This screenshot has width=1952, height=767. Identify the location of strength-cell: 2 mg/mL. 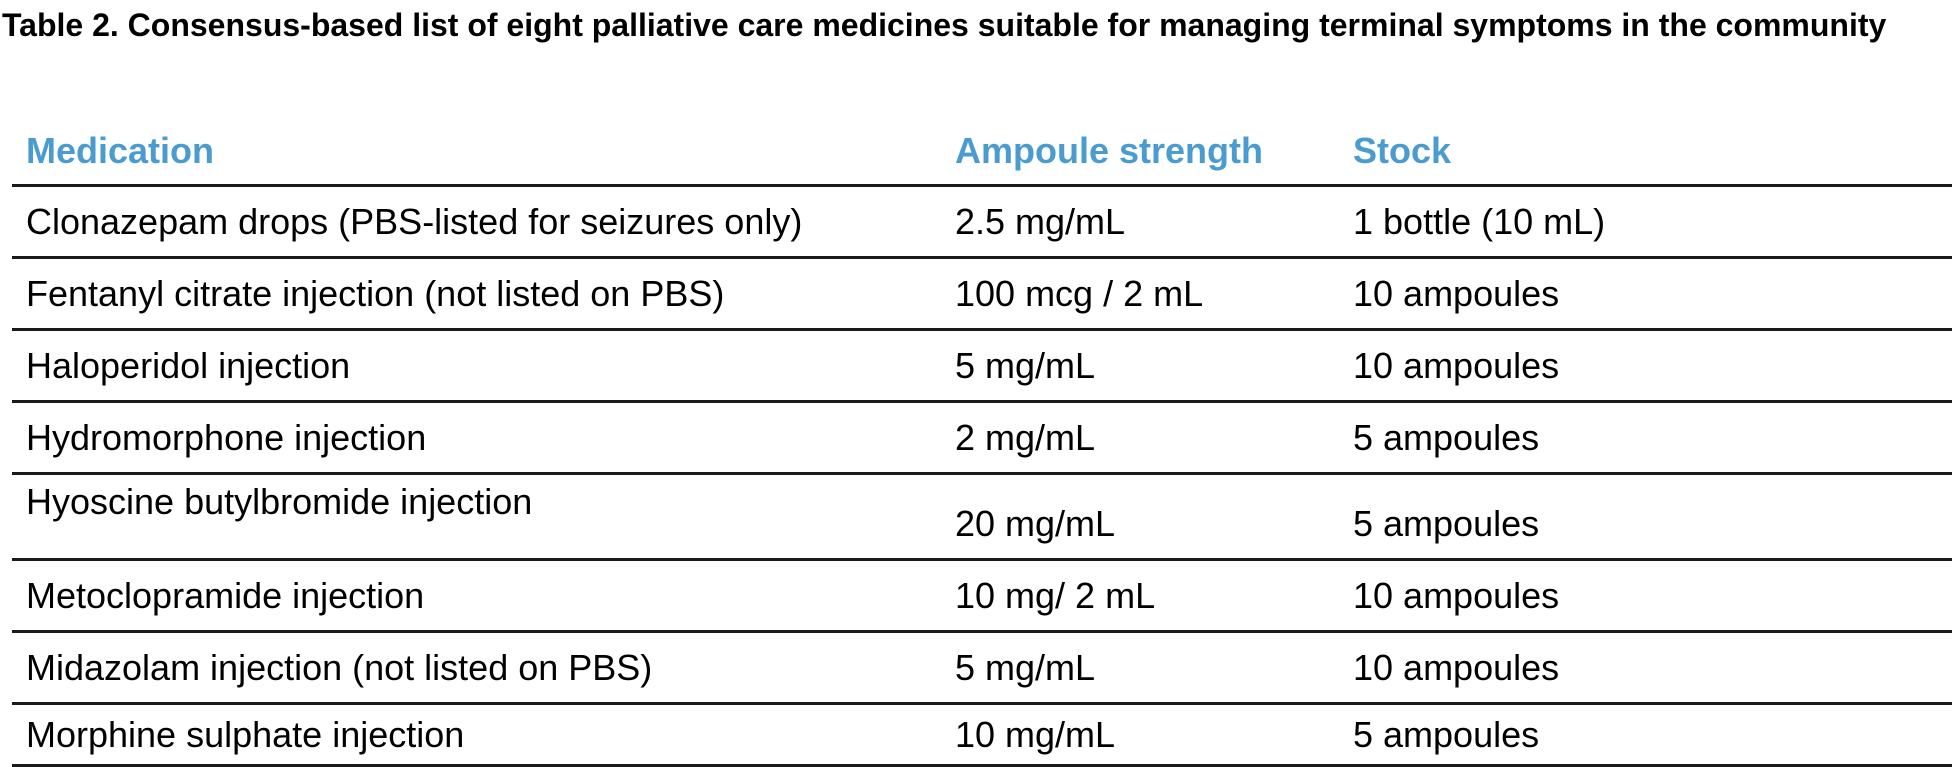
(1140, 438).